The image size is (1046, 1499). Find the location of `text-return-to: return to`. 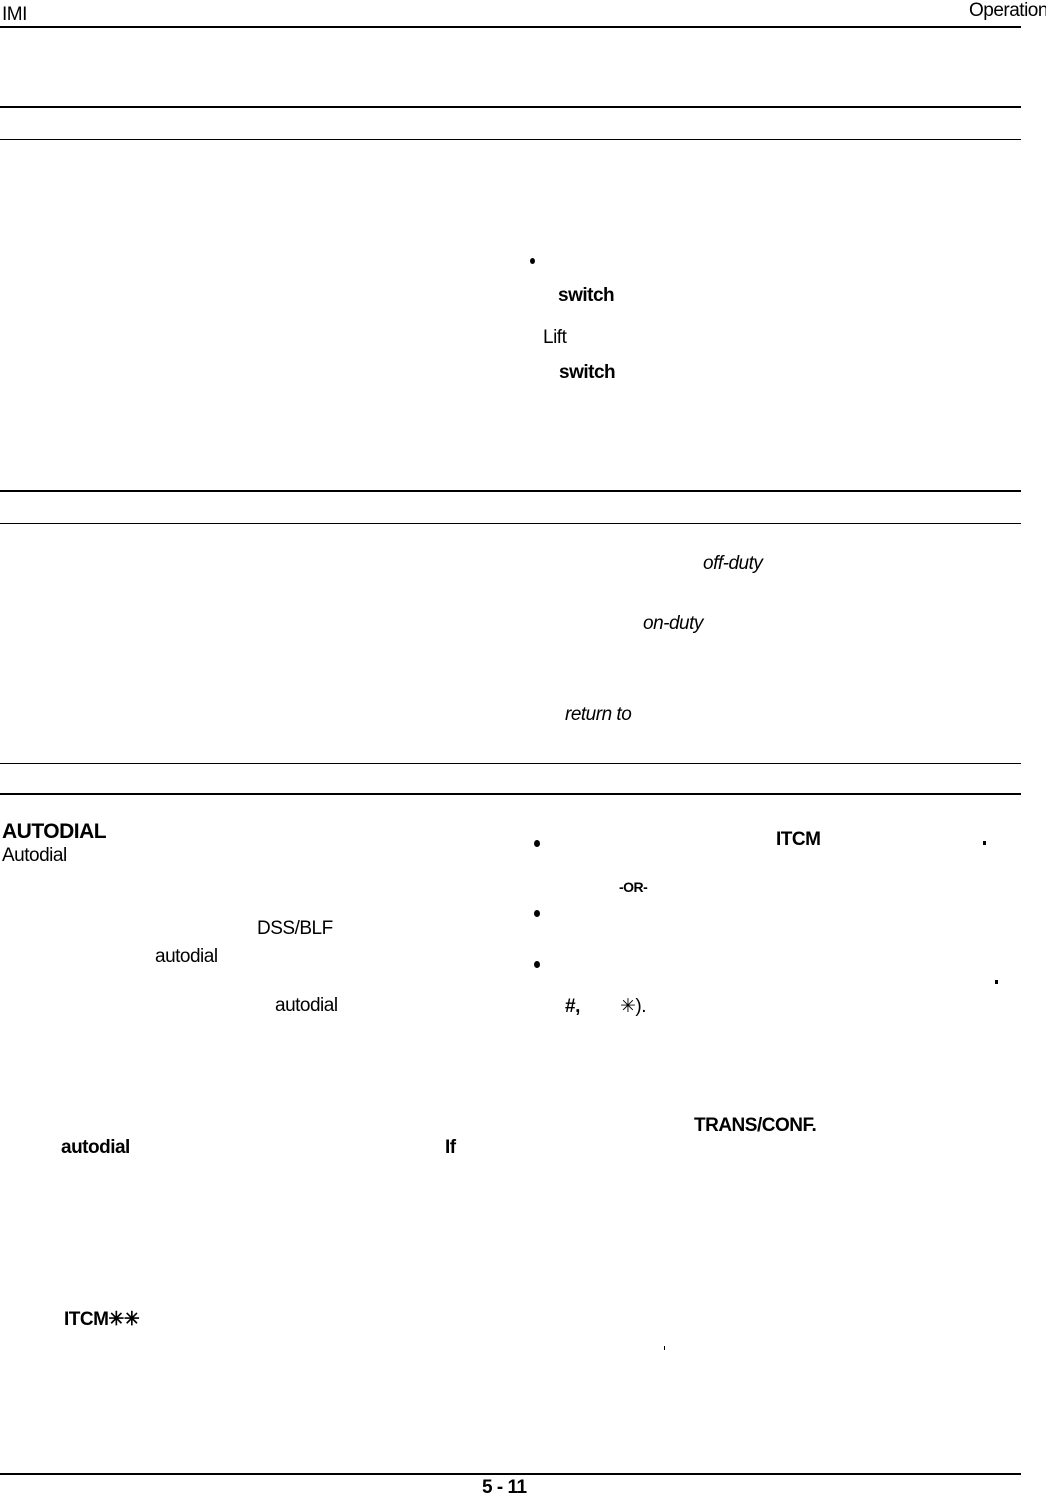

text-return-to: return to is located at coordinates (598, 714).